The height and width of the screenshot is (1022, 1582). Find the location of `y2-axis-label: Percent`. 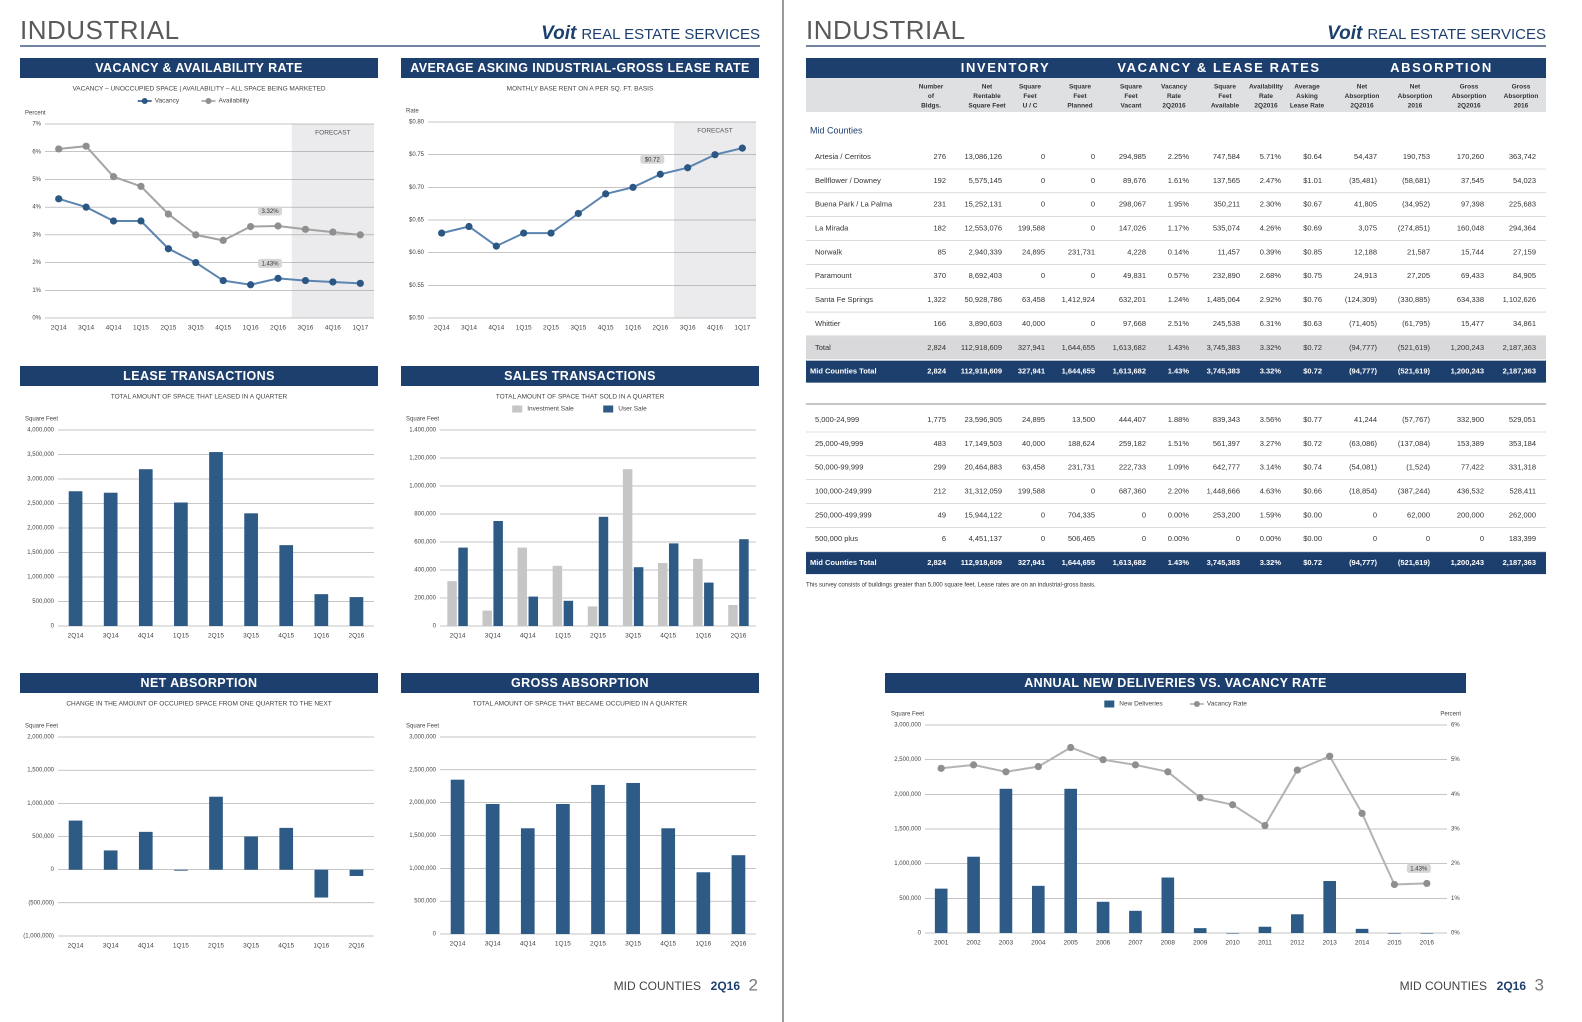

y2-axis-label: Percent is located at coordinates (1450, 715).